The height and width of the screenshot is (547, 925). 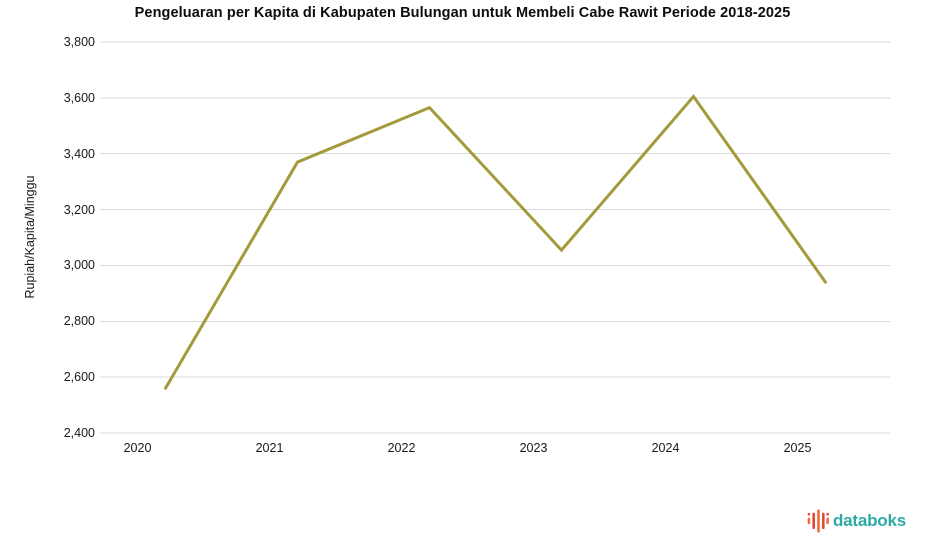 I want to click on y-axis-tick-label: 3,200, so click(x=79, y=209).